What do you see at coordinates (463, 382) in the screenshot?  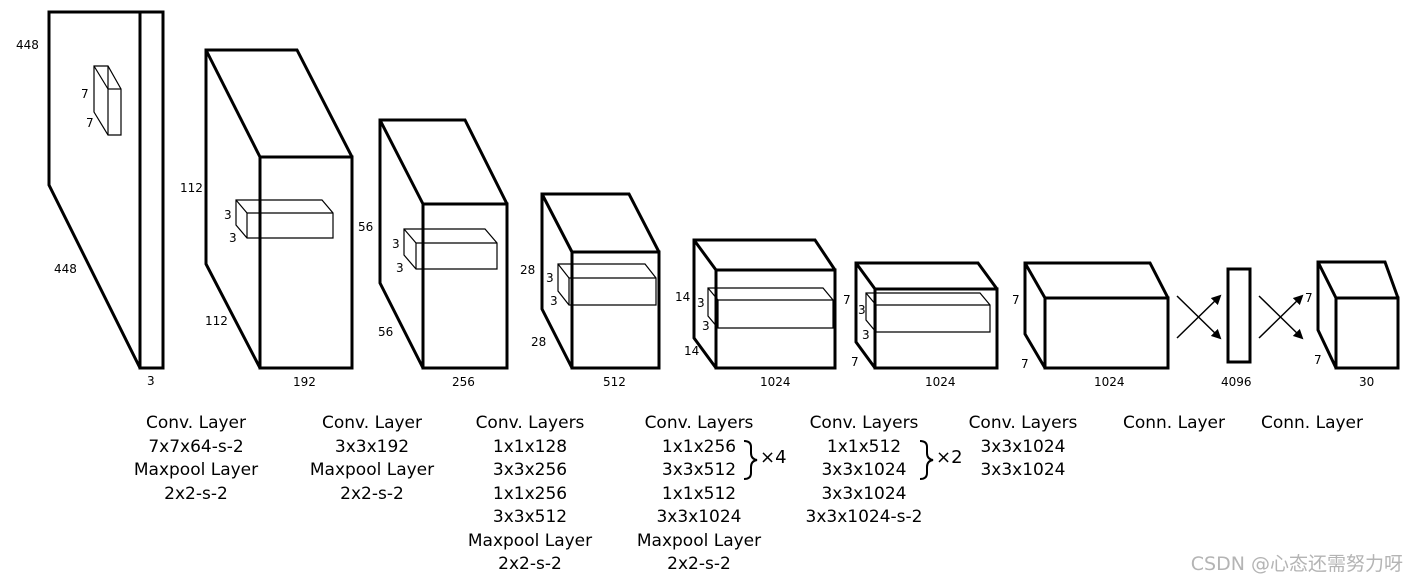 I see `stage2-depth-label: 256` at bounding box center [463, 382].